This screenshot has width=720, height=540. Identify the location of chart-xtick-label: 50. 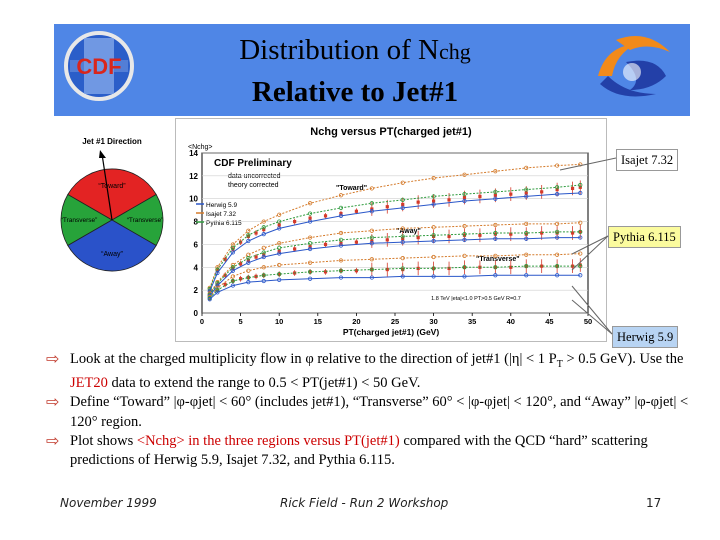
(588, 321).